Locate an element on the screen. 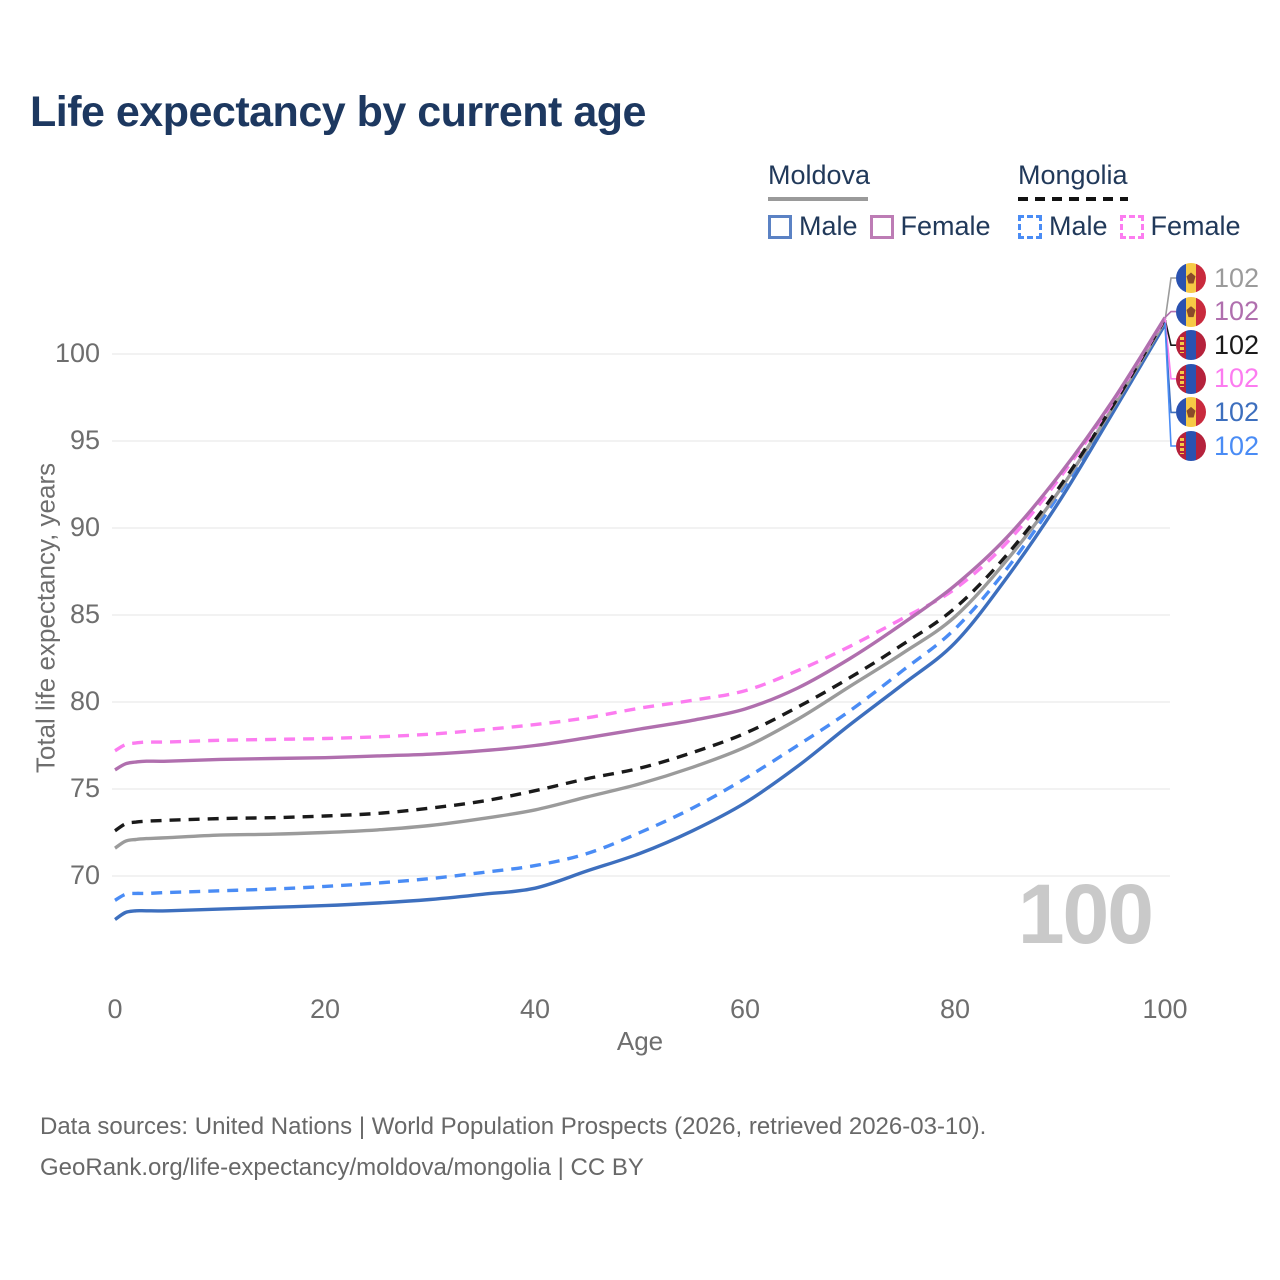 The image size is (1280, 1280). x-tick-label: 60 is located at coordinates (745, 1009).